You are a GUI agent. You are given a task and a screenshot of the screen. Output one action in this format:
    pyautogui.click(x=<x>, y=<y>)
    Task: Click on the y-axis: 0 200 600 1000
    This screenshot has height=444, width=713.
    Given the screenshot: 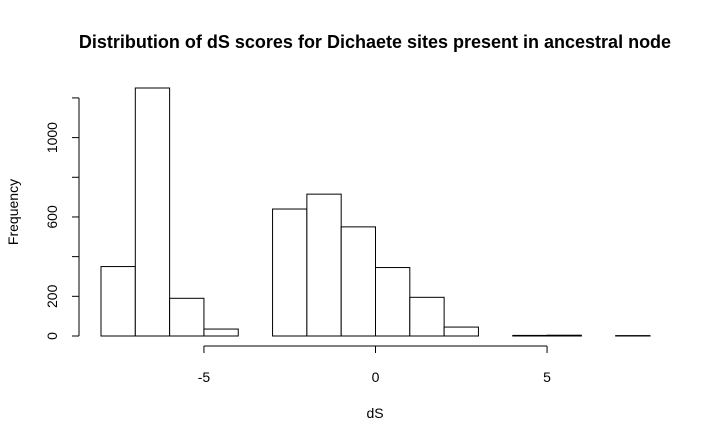 What is the action you would take?
    pyautogui.click(x=62, y=218)
    